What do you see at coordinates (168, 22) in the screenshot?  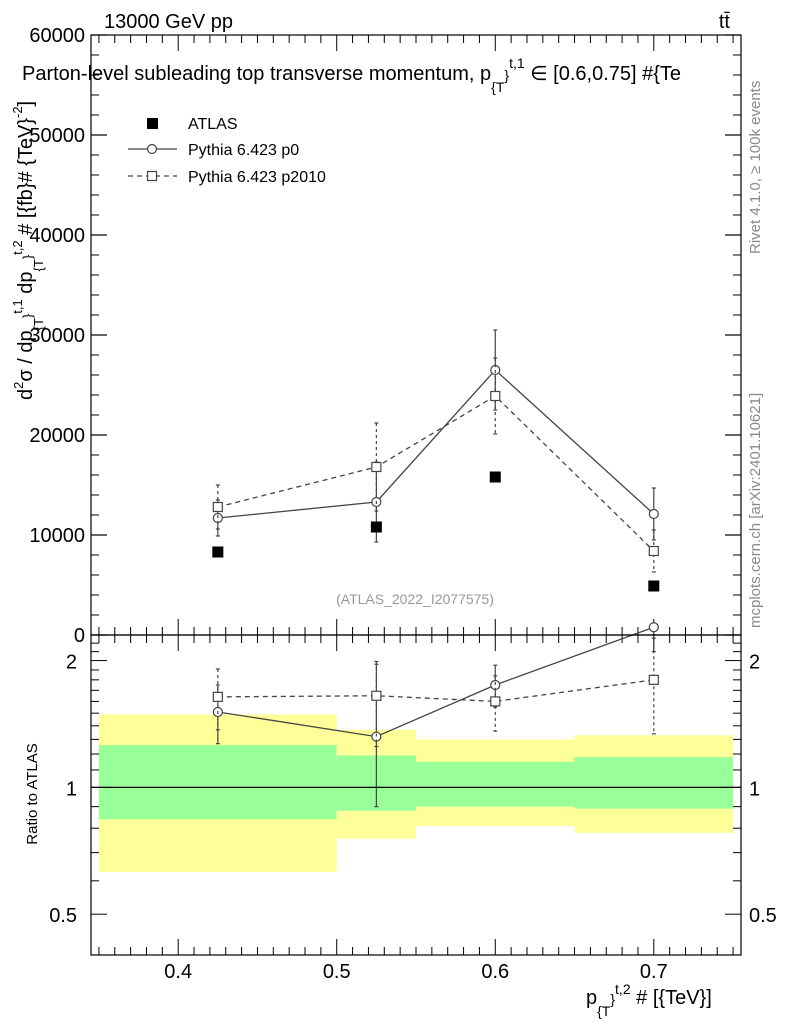 I see `energy-label: 13000 GeV pp` at bounding box center [168, 22].